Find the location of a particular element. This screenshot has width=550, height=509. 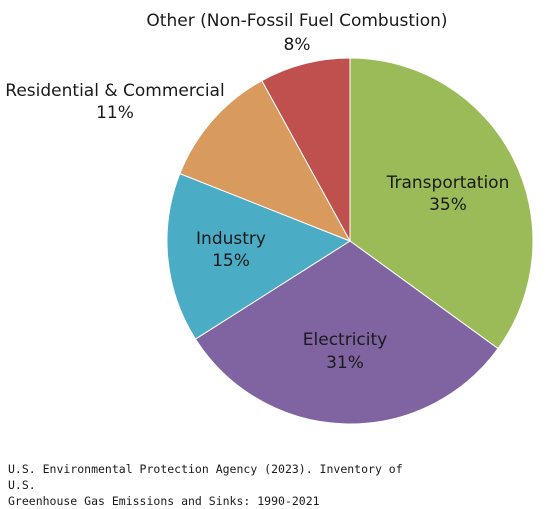

slice-value-transportation: 35% is located at coordinates (448, 205).